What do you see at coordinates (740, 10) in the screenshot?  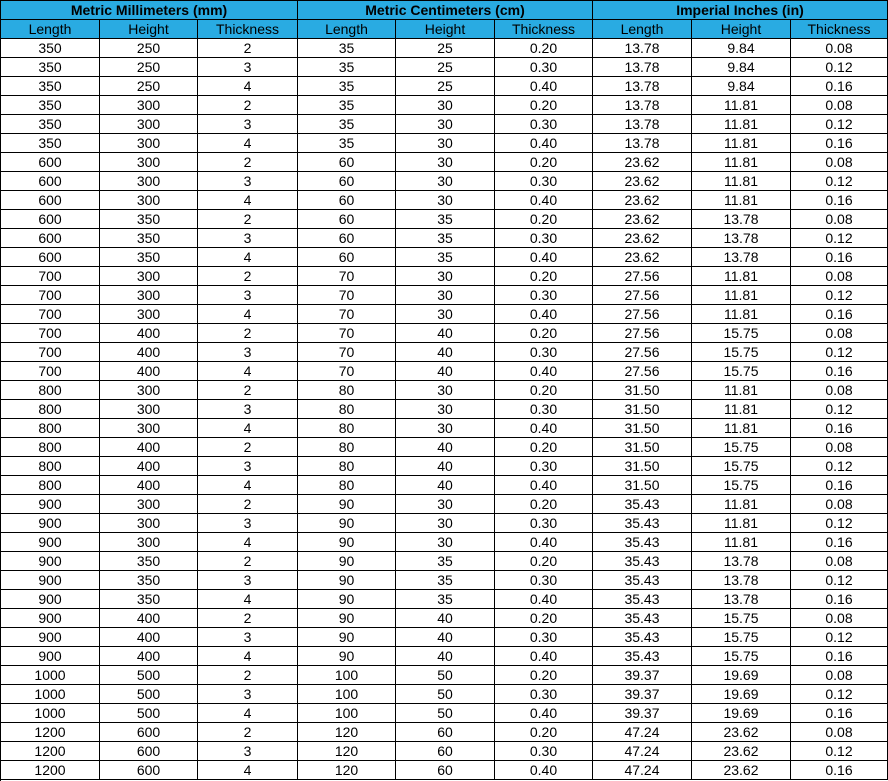 I see `group-header: Imperial Inches (in)` at bounding box center [740, 10].